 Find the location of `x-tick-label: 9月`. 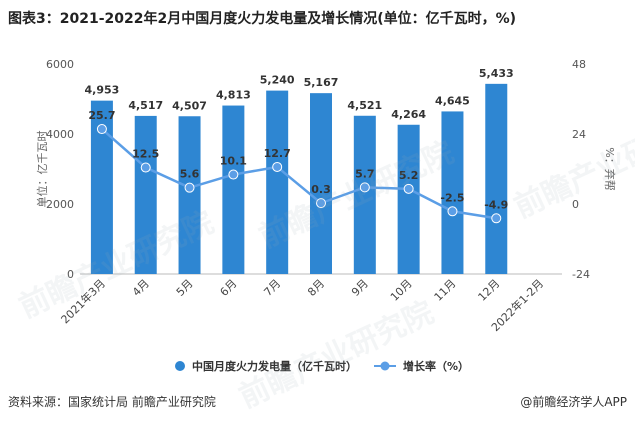

x-tick-label: 9月 is located at coordinates (360, 288).